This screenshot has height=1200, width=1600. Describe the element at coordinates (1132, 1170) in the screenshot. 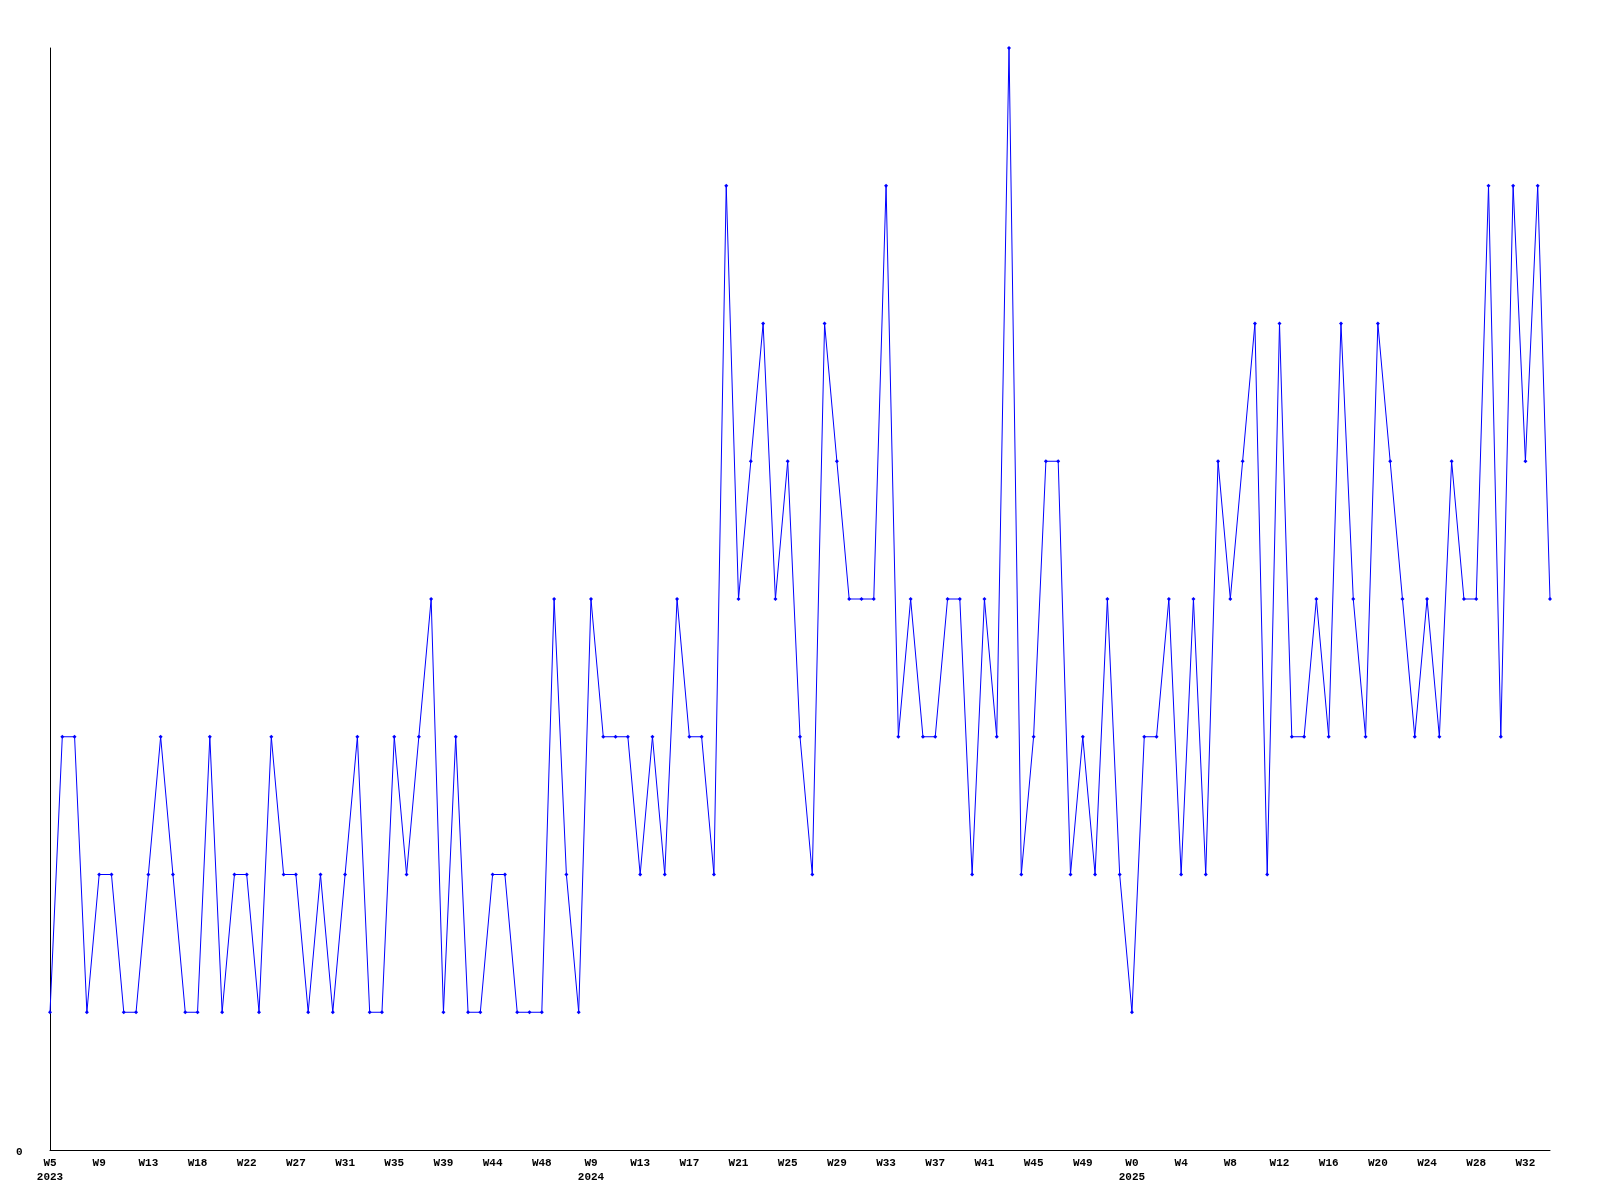

I see `x-tick-label: W0 2025` at that location.